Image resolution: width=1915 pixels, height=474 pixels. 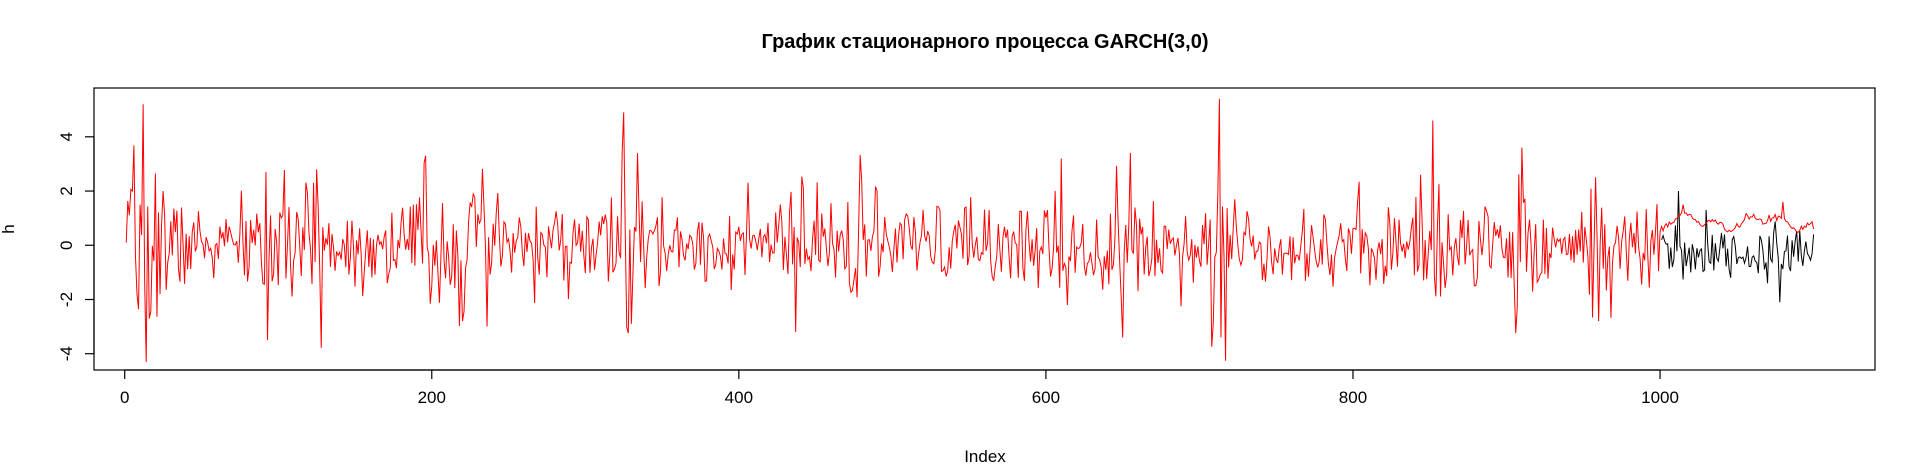 What do you see at coordinates (1353, 397) in the screenshot?
I see `x-tick-label: 800` at bounding box center [1353, 397].